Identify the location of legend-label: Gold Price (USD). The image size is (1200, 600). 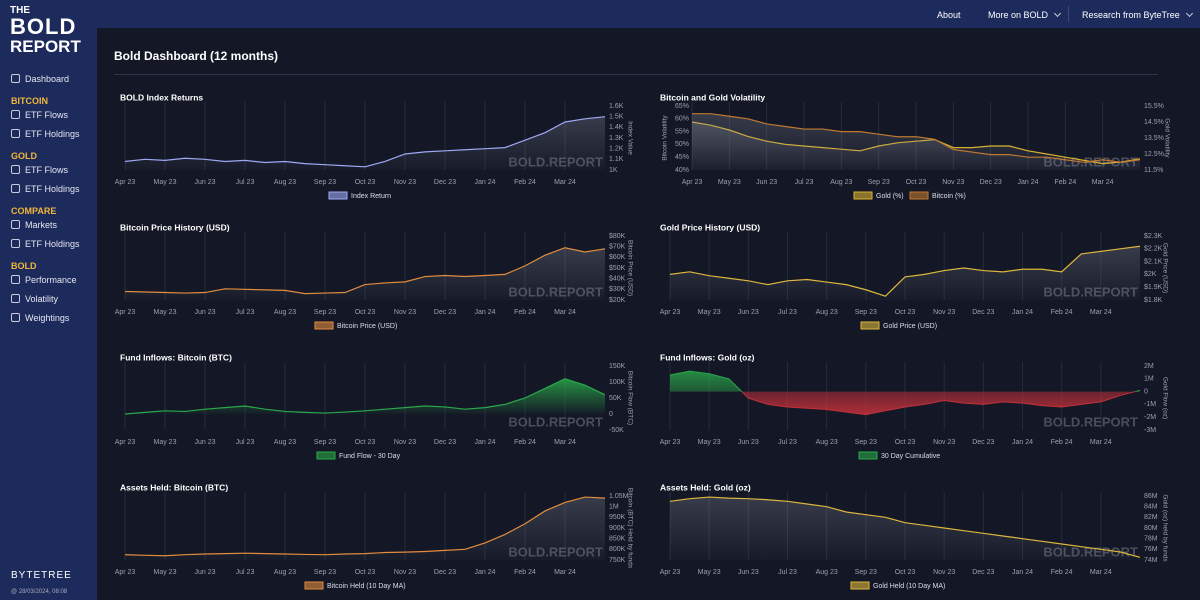
(910, 326).